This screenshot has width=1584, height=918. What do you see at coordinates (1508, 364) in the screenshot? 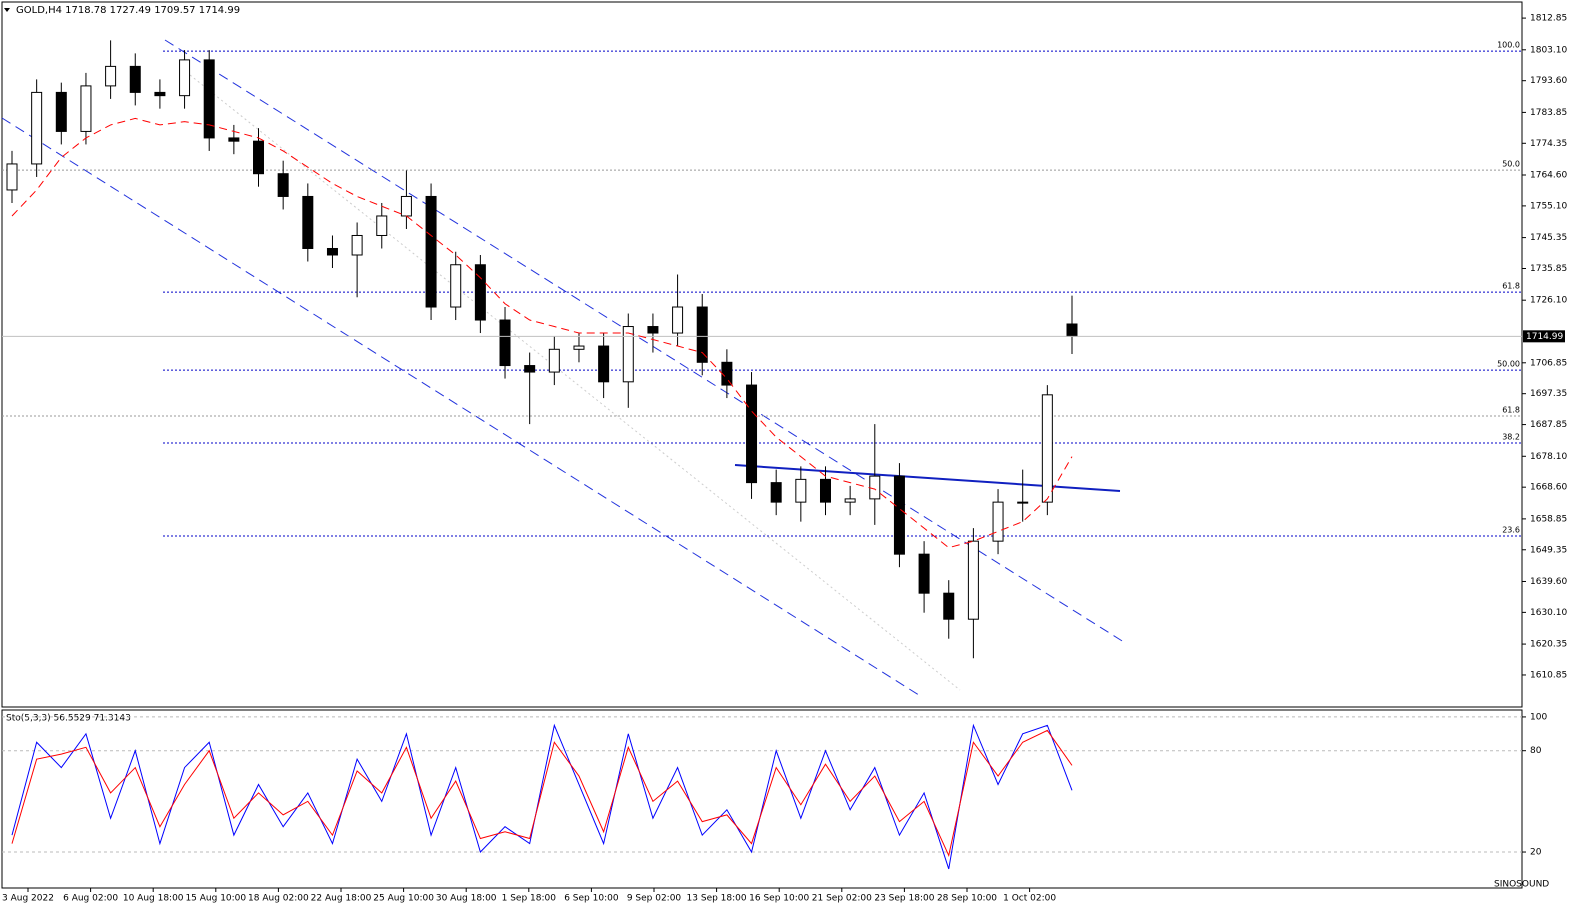
I see `fib-label: 50.00` at bounding box center [1508, 364].